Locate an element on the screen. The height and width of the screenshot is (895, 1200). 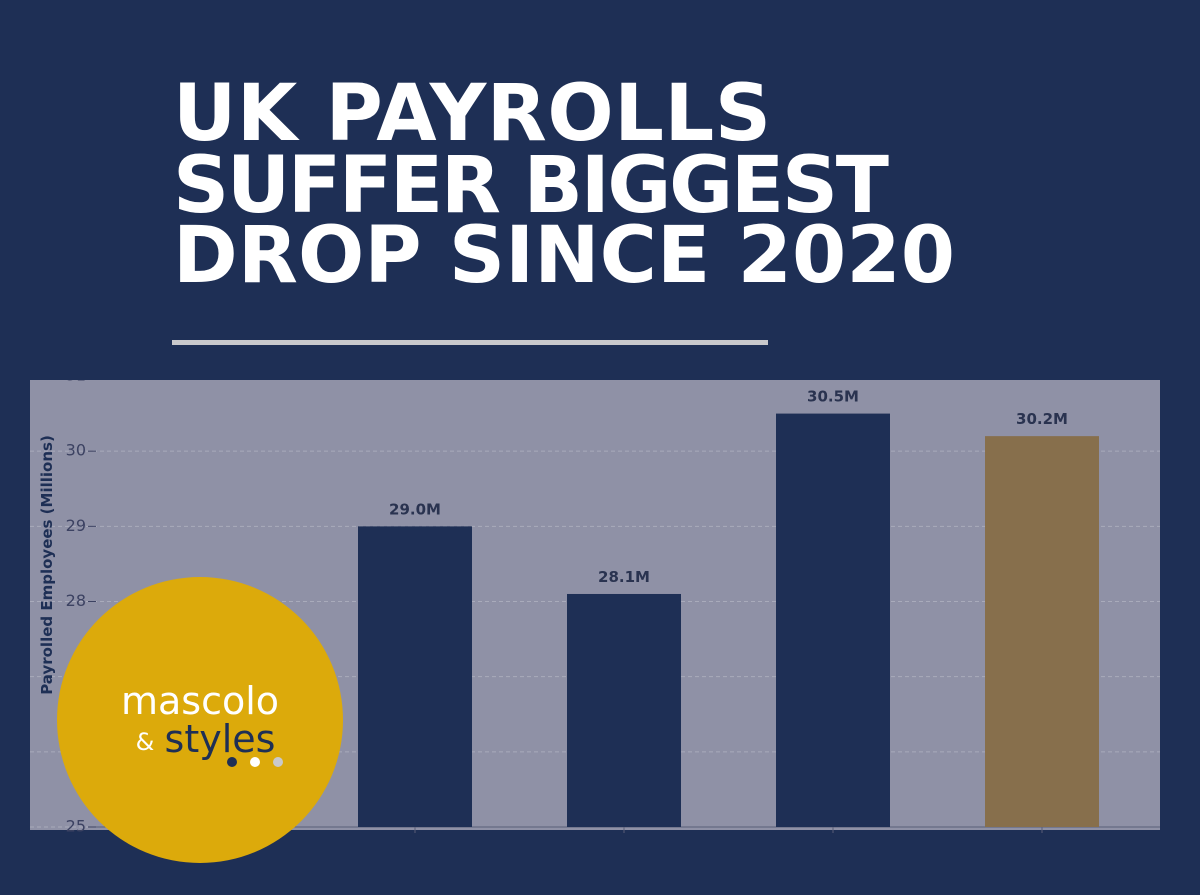
logo-text: mascolo is located at coordinates (200, 701).